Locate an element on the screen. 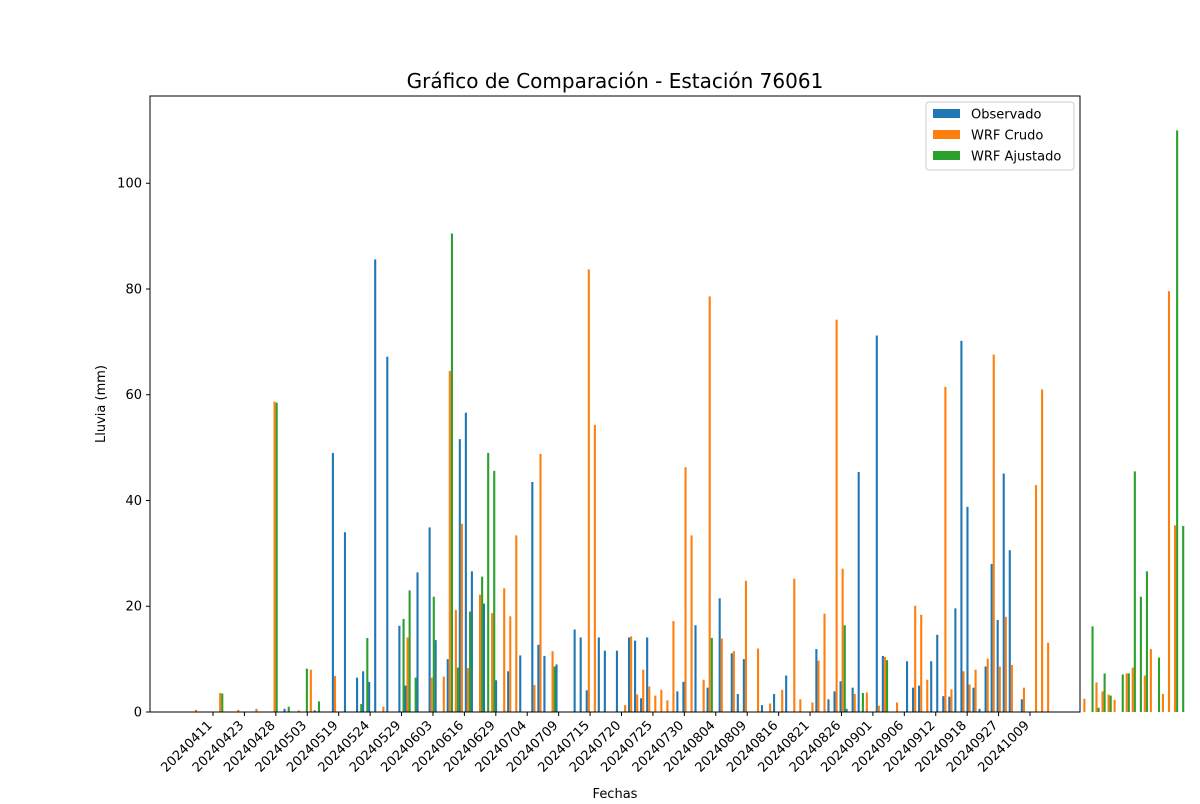 The height and width of the screenshot is (804, 1200). legend-swatch is located at coordinates (946, 155).